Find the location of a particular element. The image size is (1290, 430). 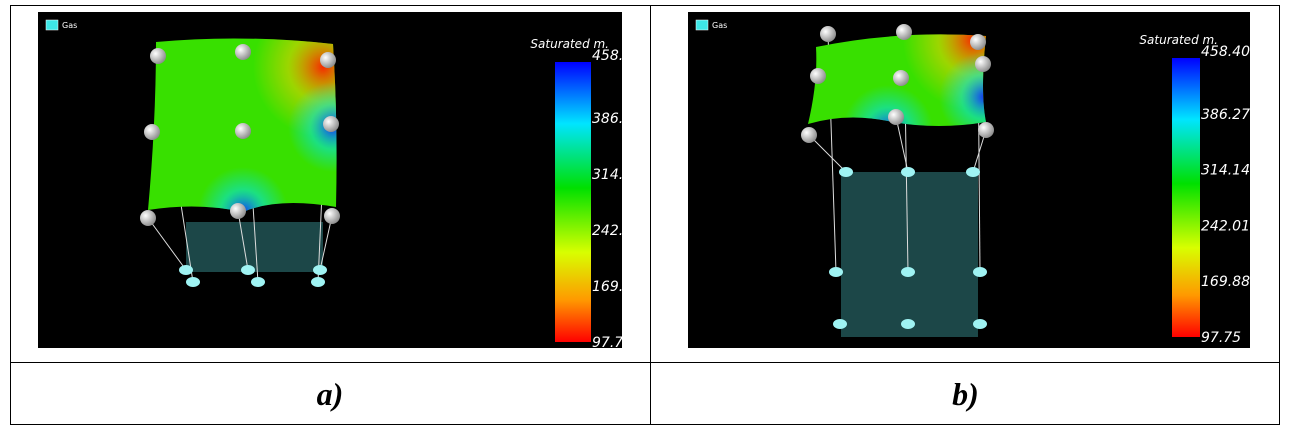

column-divider is located at coordinates (650, 215).